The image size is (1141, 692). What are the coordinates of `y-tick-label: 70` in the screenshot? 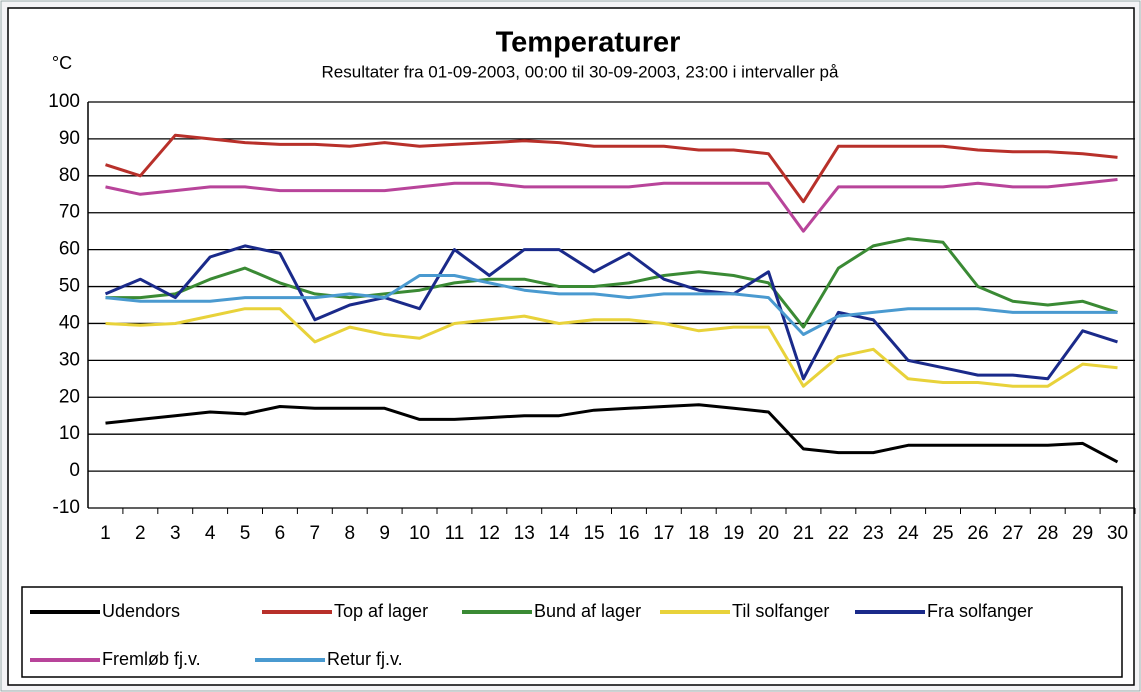 It's located at (69, 212).